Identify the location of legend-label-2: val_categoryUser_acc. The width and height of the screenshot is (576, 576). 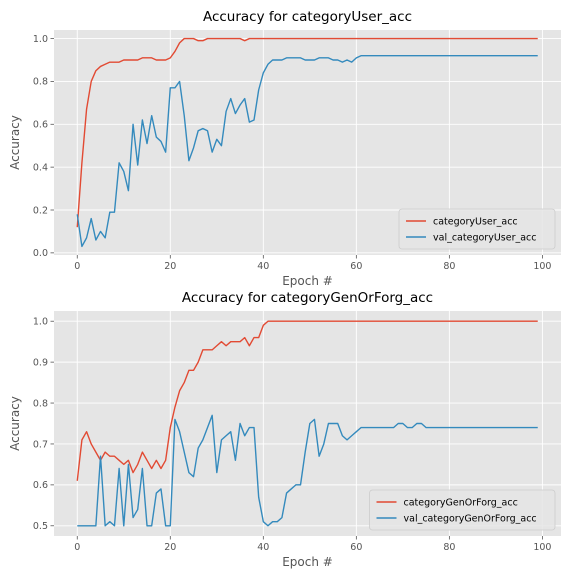
(485, 237).